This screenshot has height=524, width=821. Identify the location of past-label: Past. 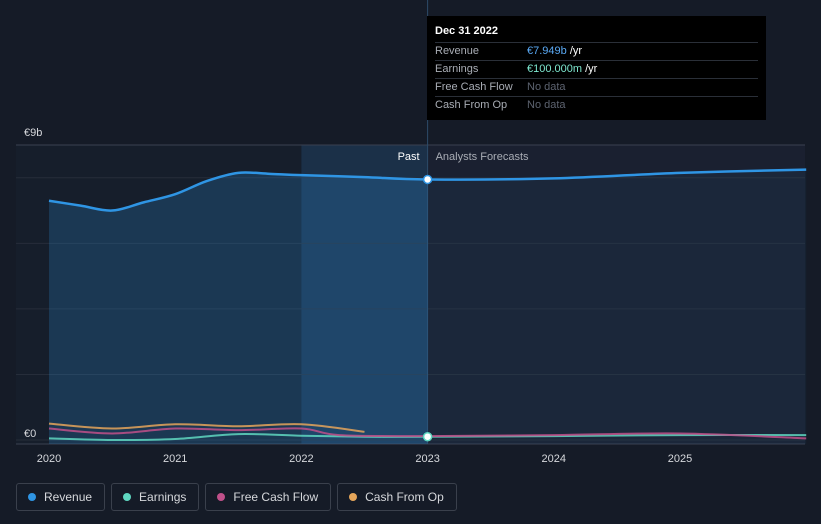
(409, 157).